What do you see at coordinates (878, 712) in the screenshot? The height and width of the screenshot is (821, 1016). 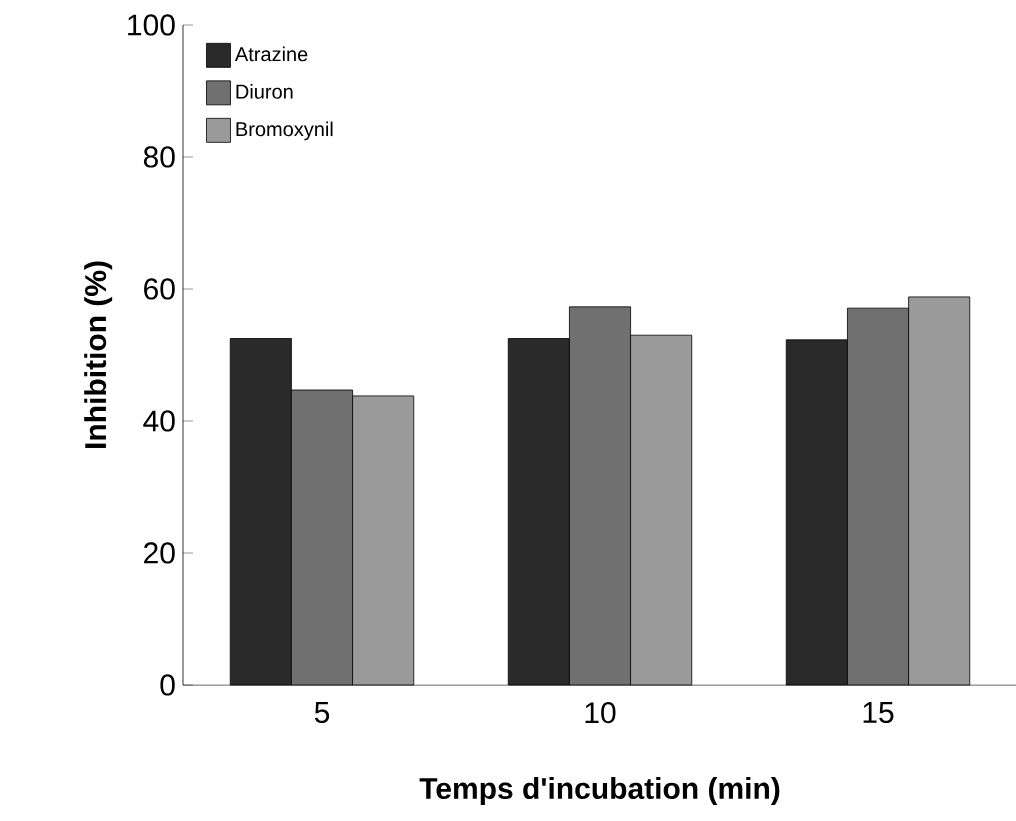 I see `x-tick-label: 15` at bounding box center [878, 712].